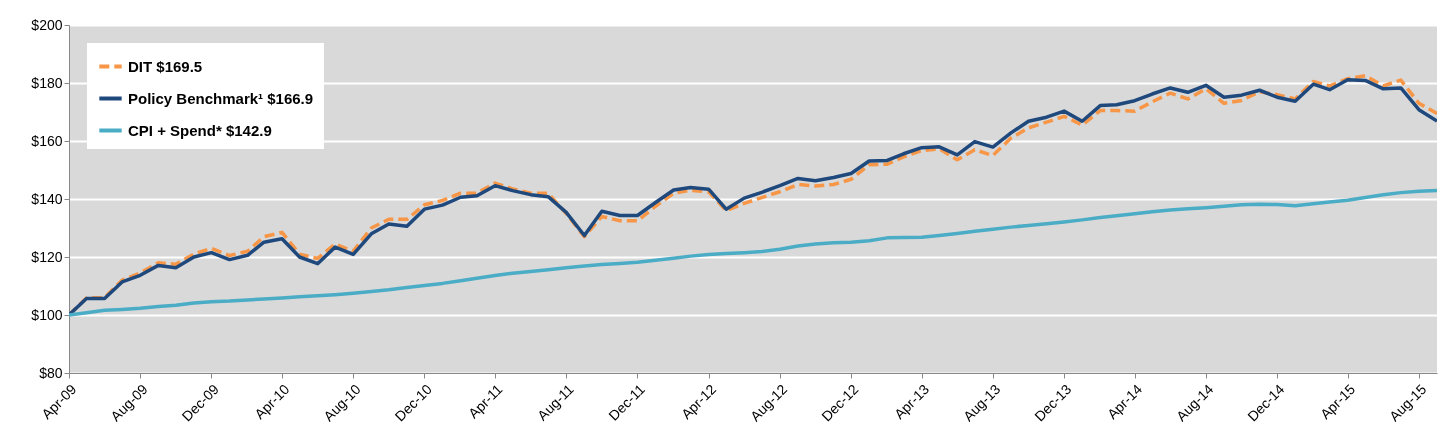 The width and height of the screenshot is (1455, 436). Describe the element at coordinates (51, 372) in the screenshot. I see `y-tick-label: $80` at that location.